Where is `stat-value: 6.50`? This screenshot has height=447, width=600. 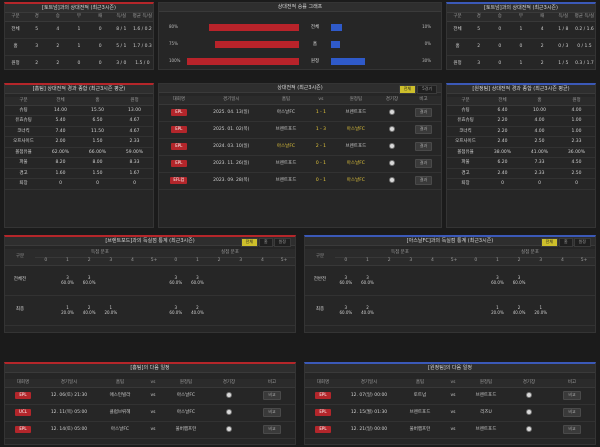 stat-value: 6.50 is located at coordinates (97, 121).